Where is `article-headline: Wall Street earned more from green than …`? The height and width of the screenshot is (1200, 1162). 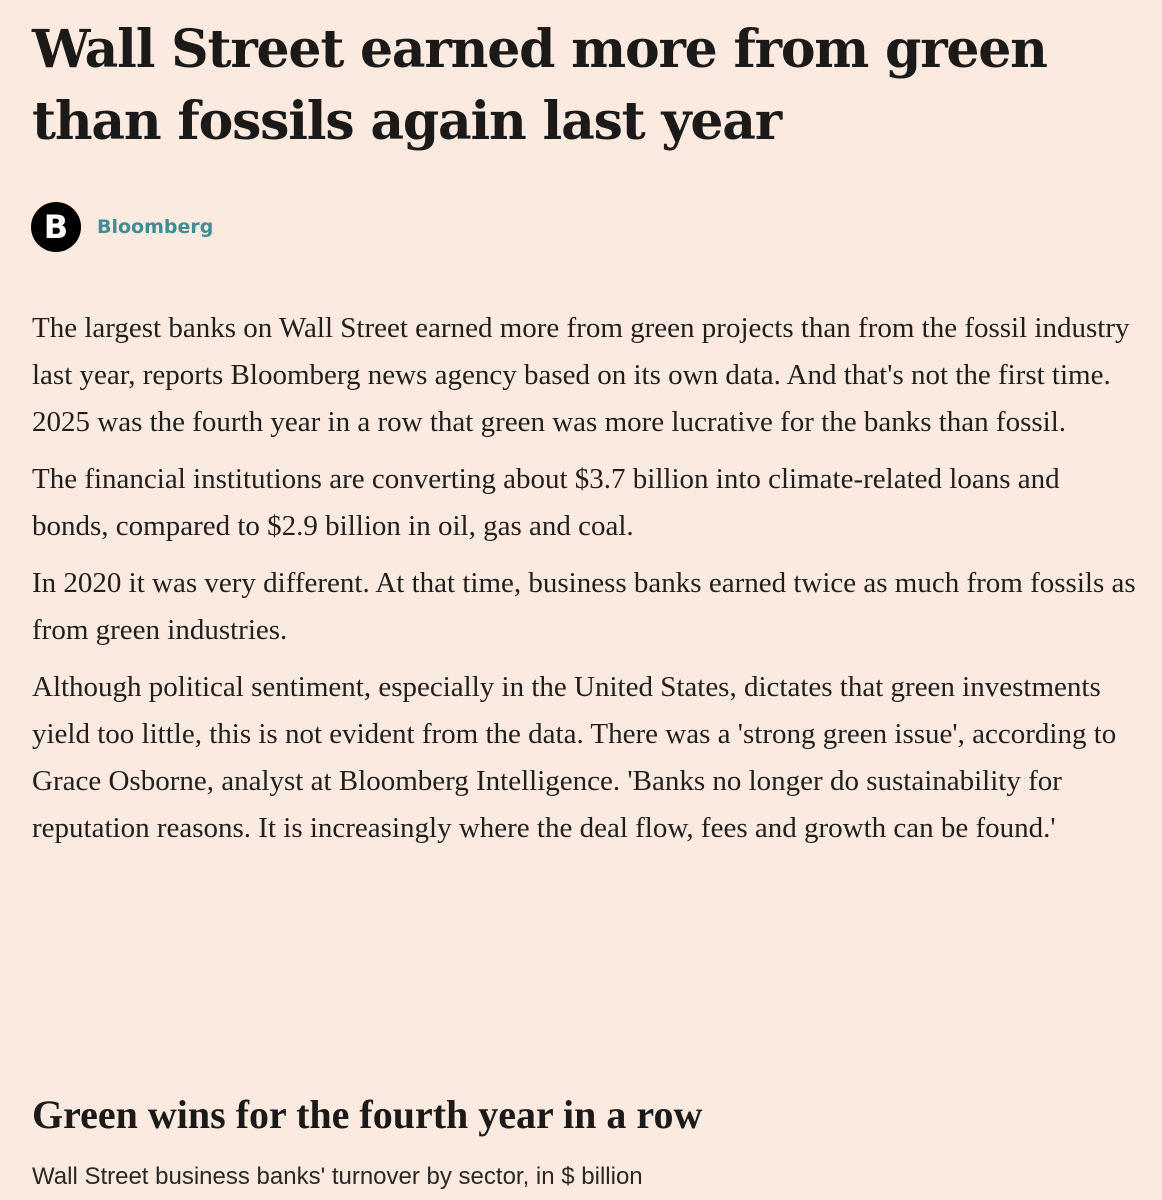
article-headline: Wall Street earned more from green than … is located at coordinates (540, 85).